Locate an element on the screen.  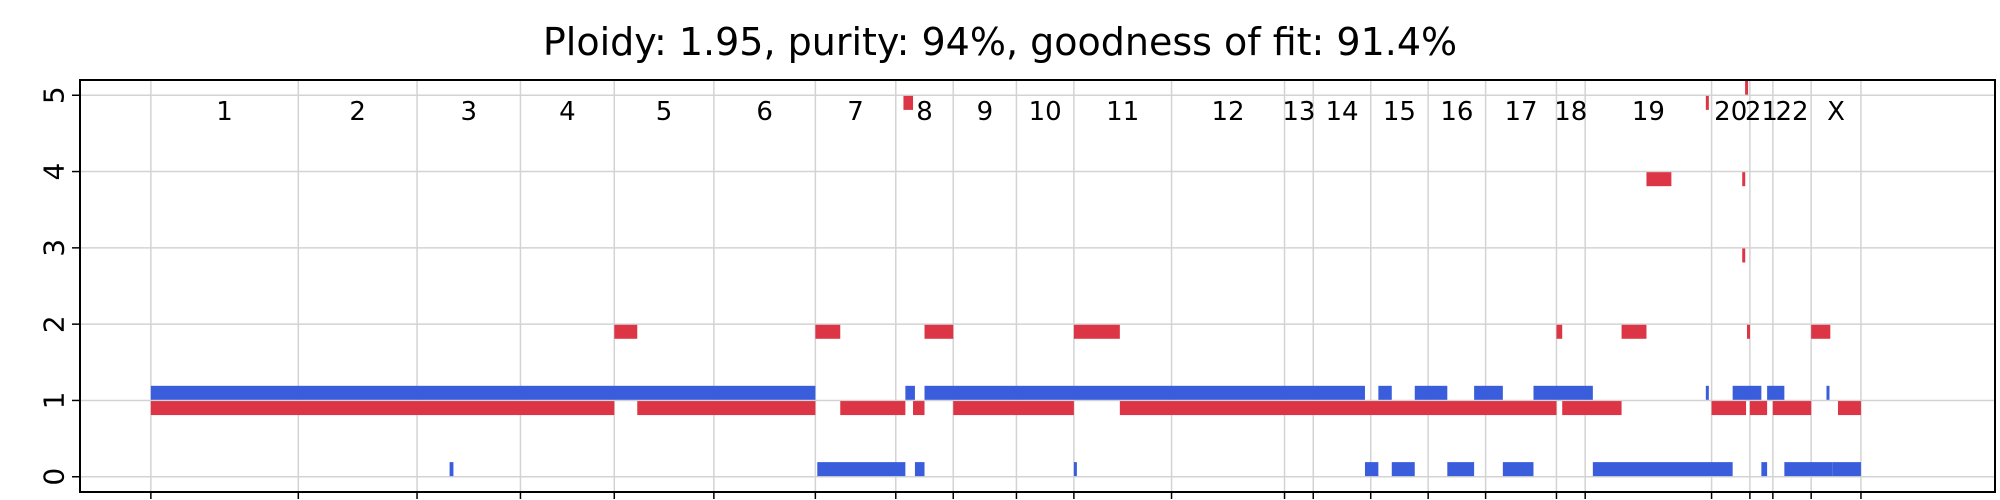
chromosome-label: 22 is located at coordinates (1791, 112).